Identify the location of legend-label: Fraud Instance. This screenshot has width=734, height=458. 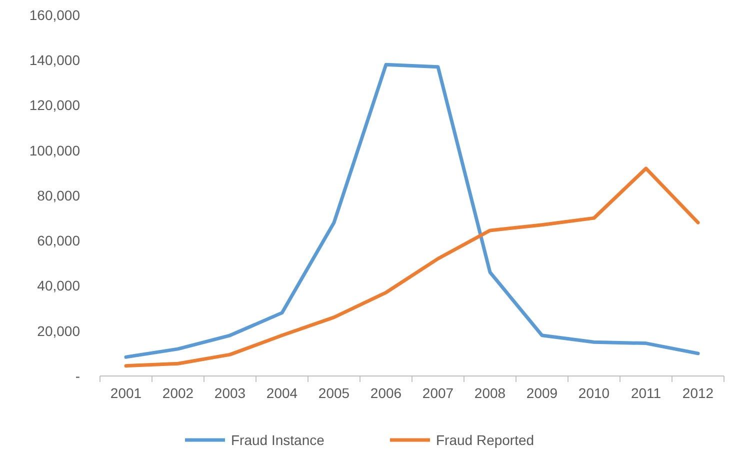
(278, 440).